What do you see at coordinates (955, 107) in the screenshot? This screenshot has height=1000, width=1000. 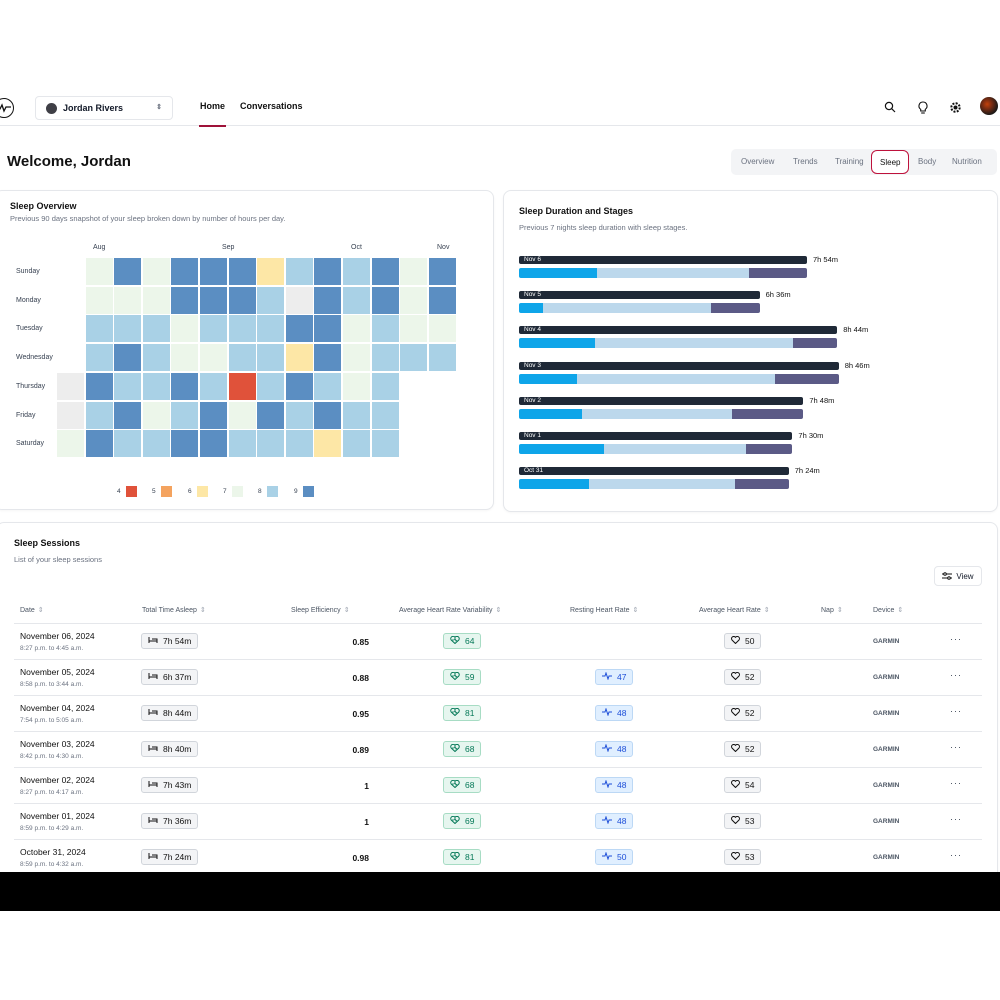 I see `gear-icon` at bounding box center [955, 107].